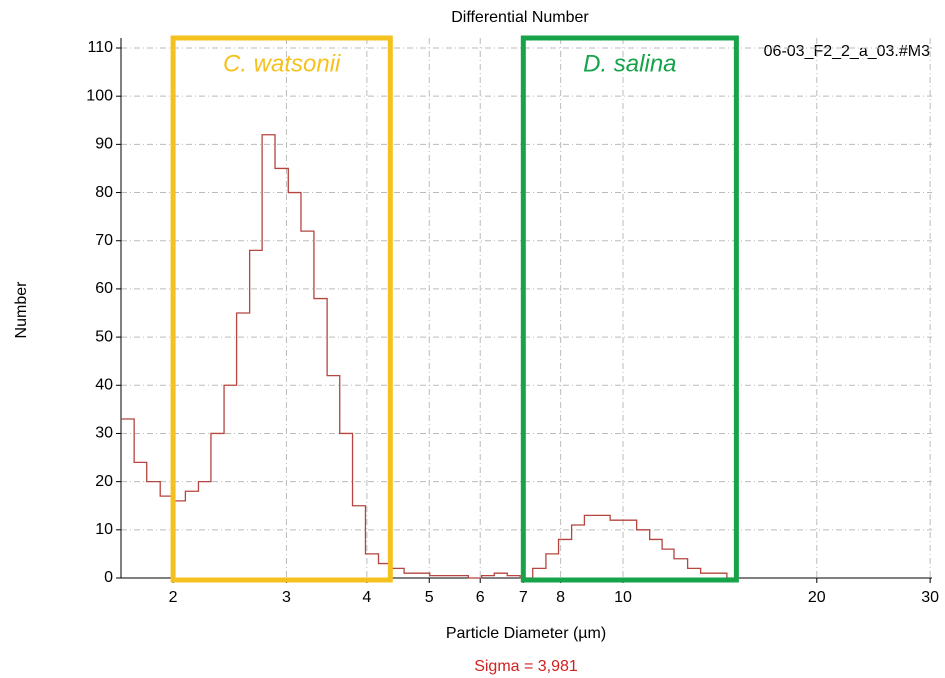  Describe the element at coordinates (100, 47) in the screenshot. I see `y-tick-label: 110` at that location.